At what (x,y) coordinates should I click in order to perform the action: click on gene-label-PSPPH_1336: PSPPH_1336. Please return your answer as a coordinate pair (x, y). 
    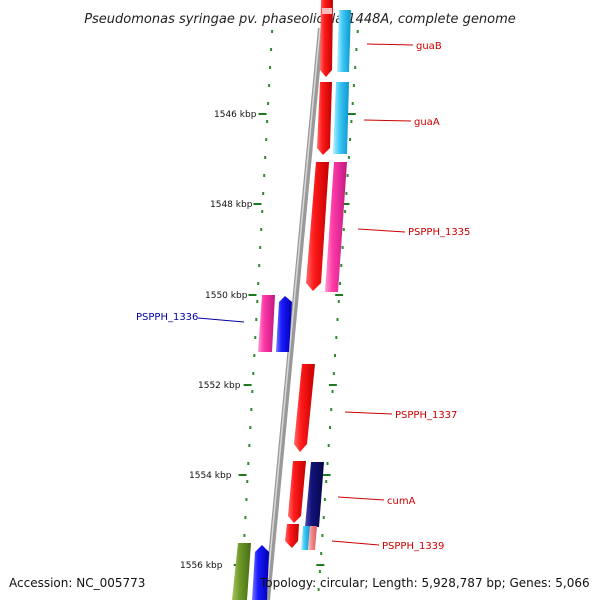
    Looking at the image, I should click on (167, 317).